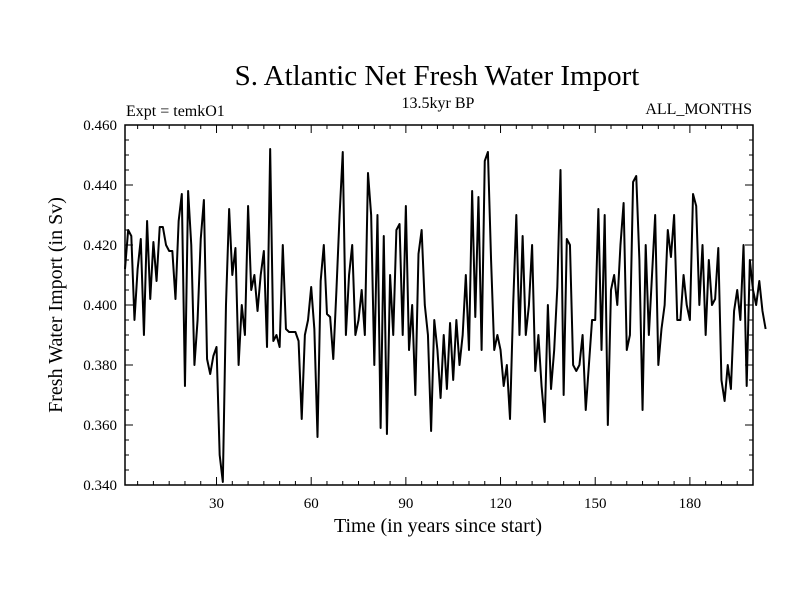 Image resolution: width=800 pixels, height=600 pixels. Describe the element at coordinates (438, 103) in the screenshot. I see `period-label: 13.5kyr BP` at that location.